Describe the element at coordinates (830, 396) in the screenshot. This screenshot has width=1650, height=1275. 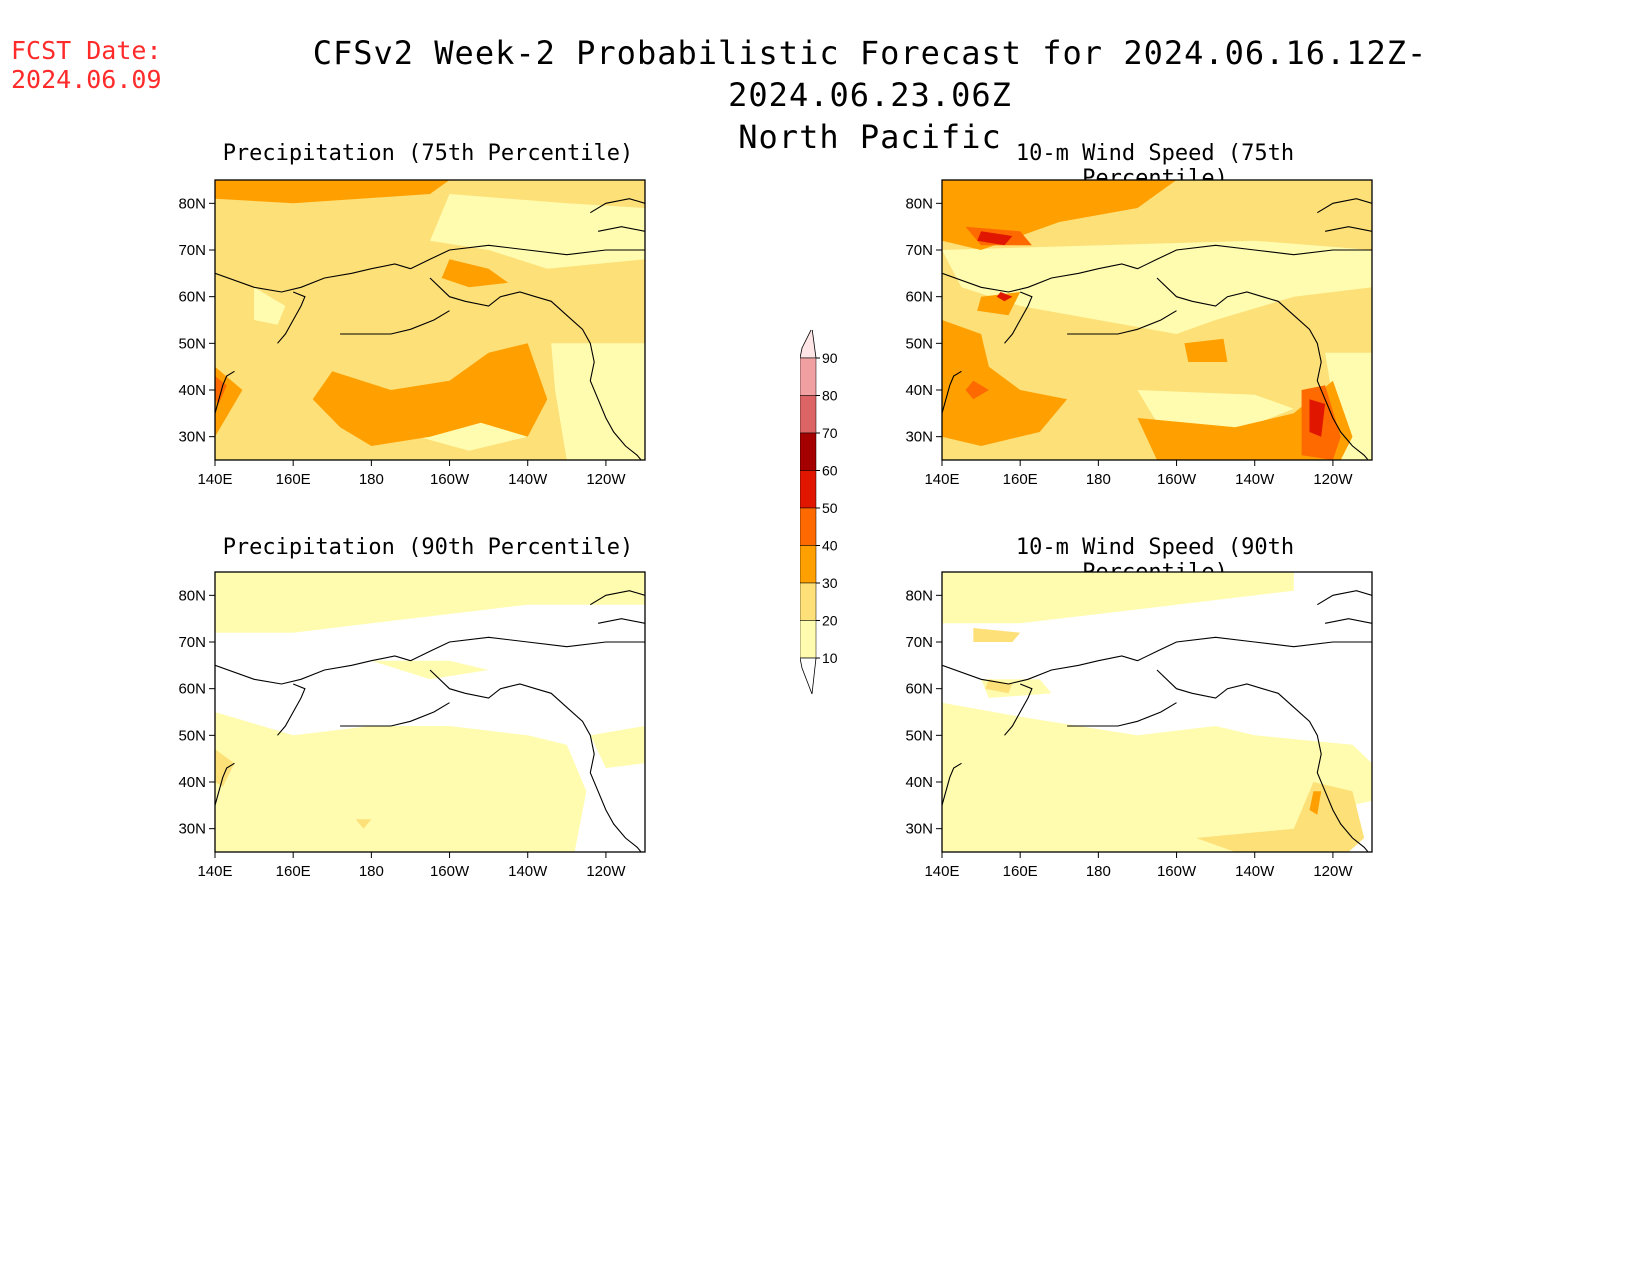
I see `colorbar-label: 80` at that location.